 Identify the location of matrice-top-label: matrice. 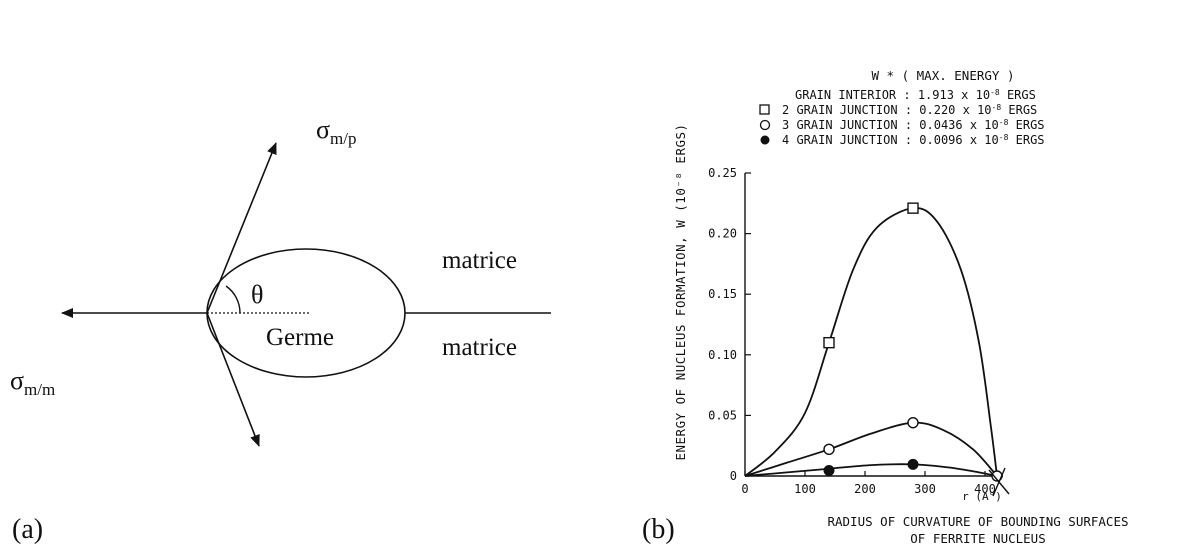
(479, 260).